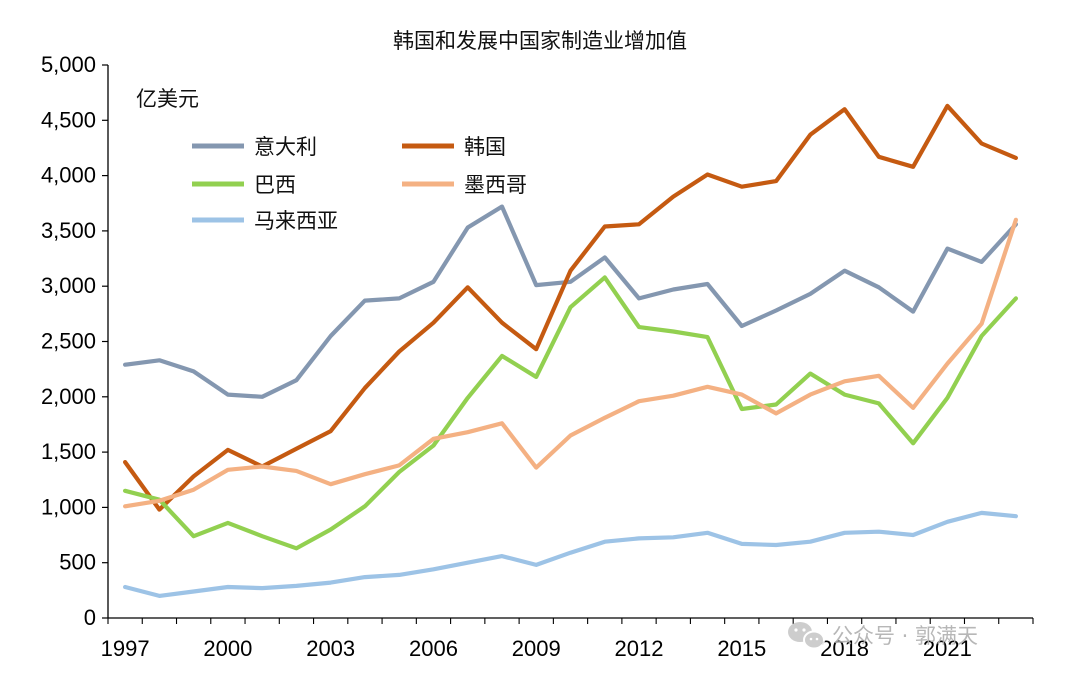 The image size is (1080, 680). What do you see at coordinates (844, 648) in the screenshot?
I see `x-tick-label: 2018` at bounding box center [844, 648].